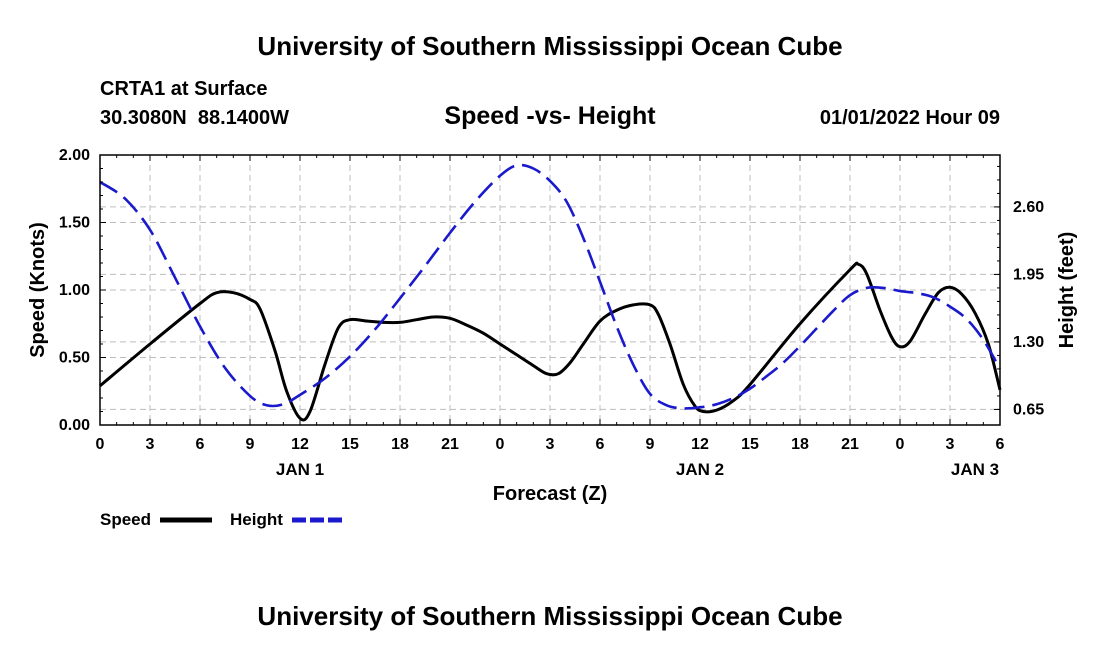 Image resolution: width=1100 pixels, height=650 pixels. What do you see at coordinates (1028, 274) in the screenshot?
I see `y-right-tick-label: 1.95` at bounding box center [1028, 274].